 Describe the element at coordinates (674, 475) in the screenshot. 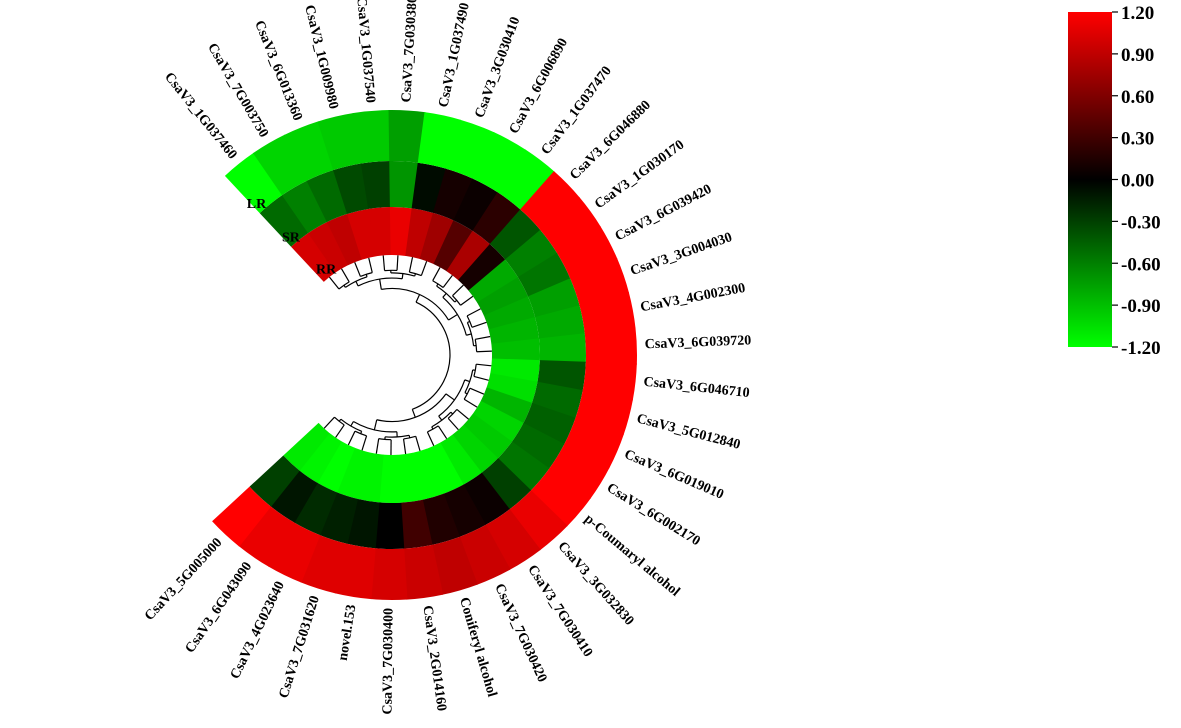

I see `row-label: CsaV3_6G019010` at that location.